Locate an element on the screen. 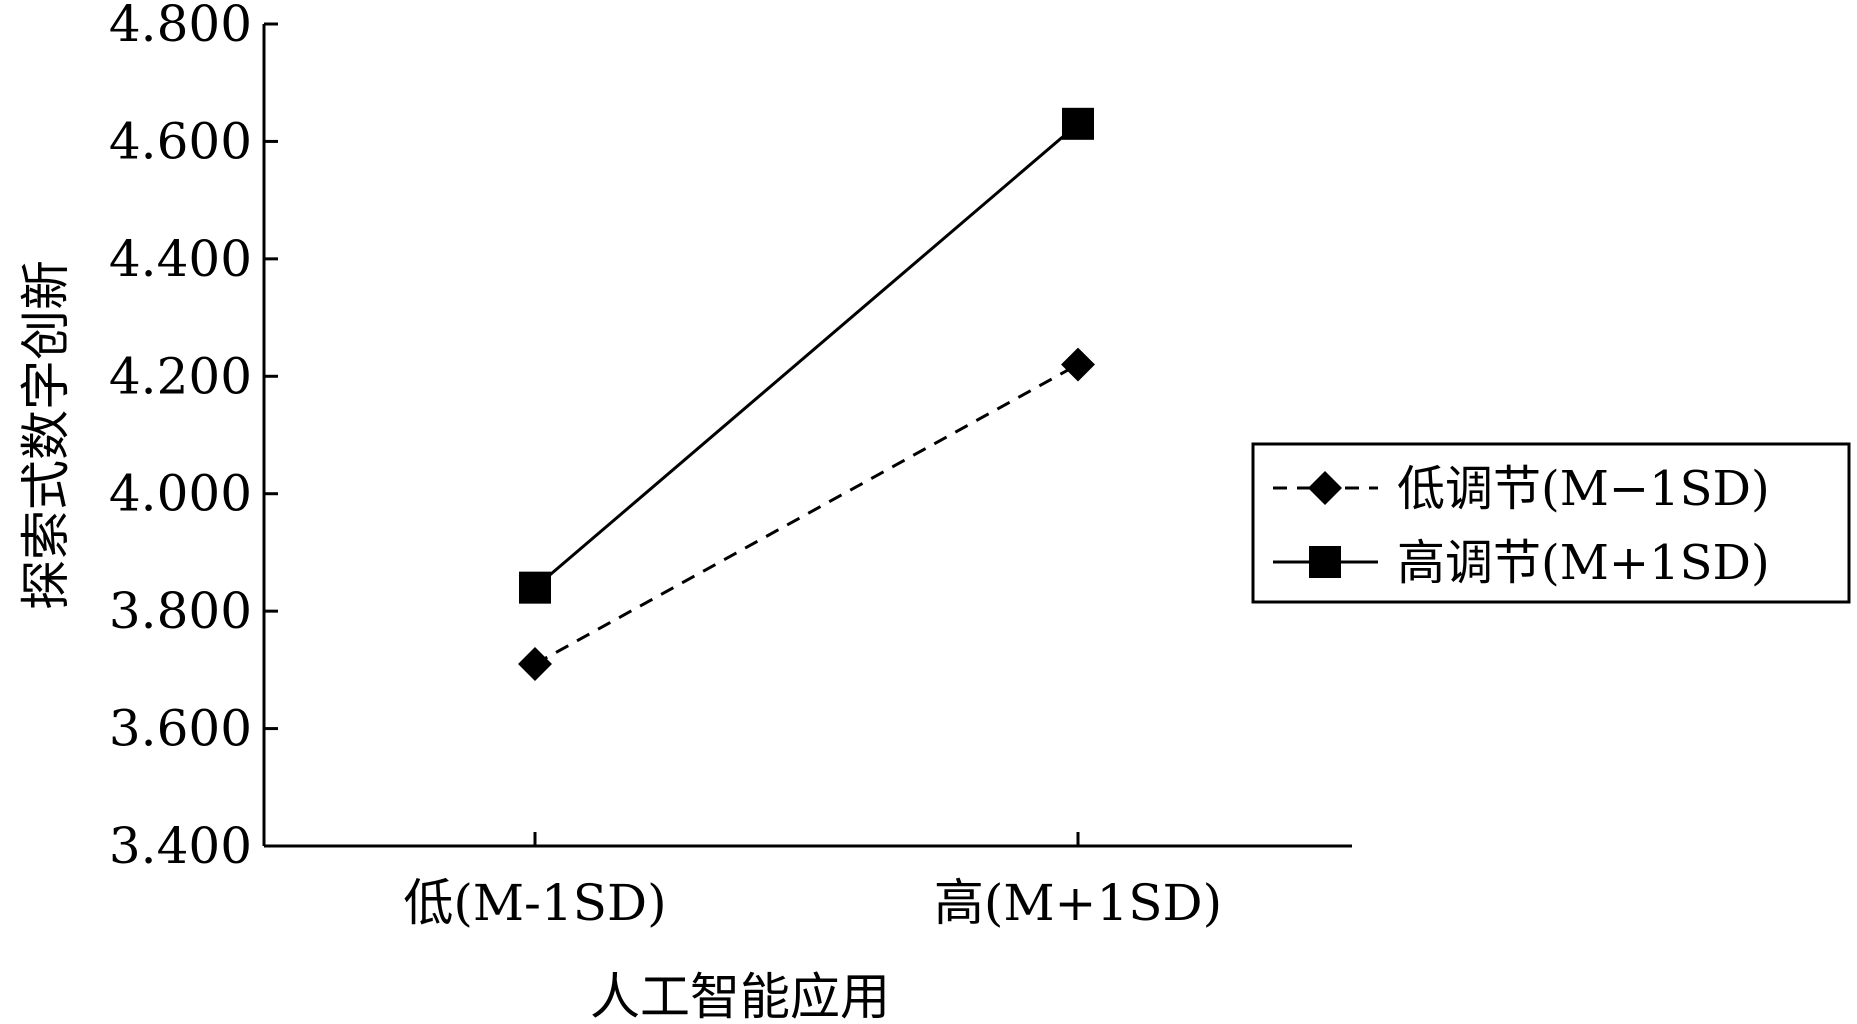  legend: 低调节(M−1SD) 高调节(M+1SD) is located at coordinates (1551, 523).